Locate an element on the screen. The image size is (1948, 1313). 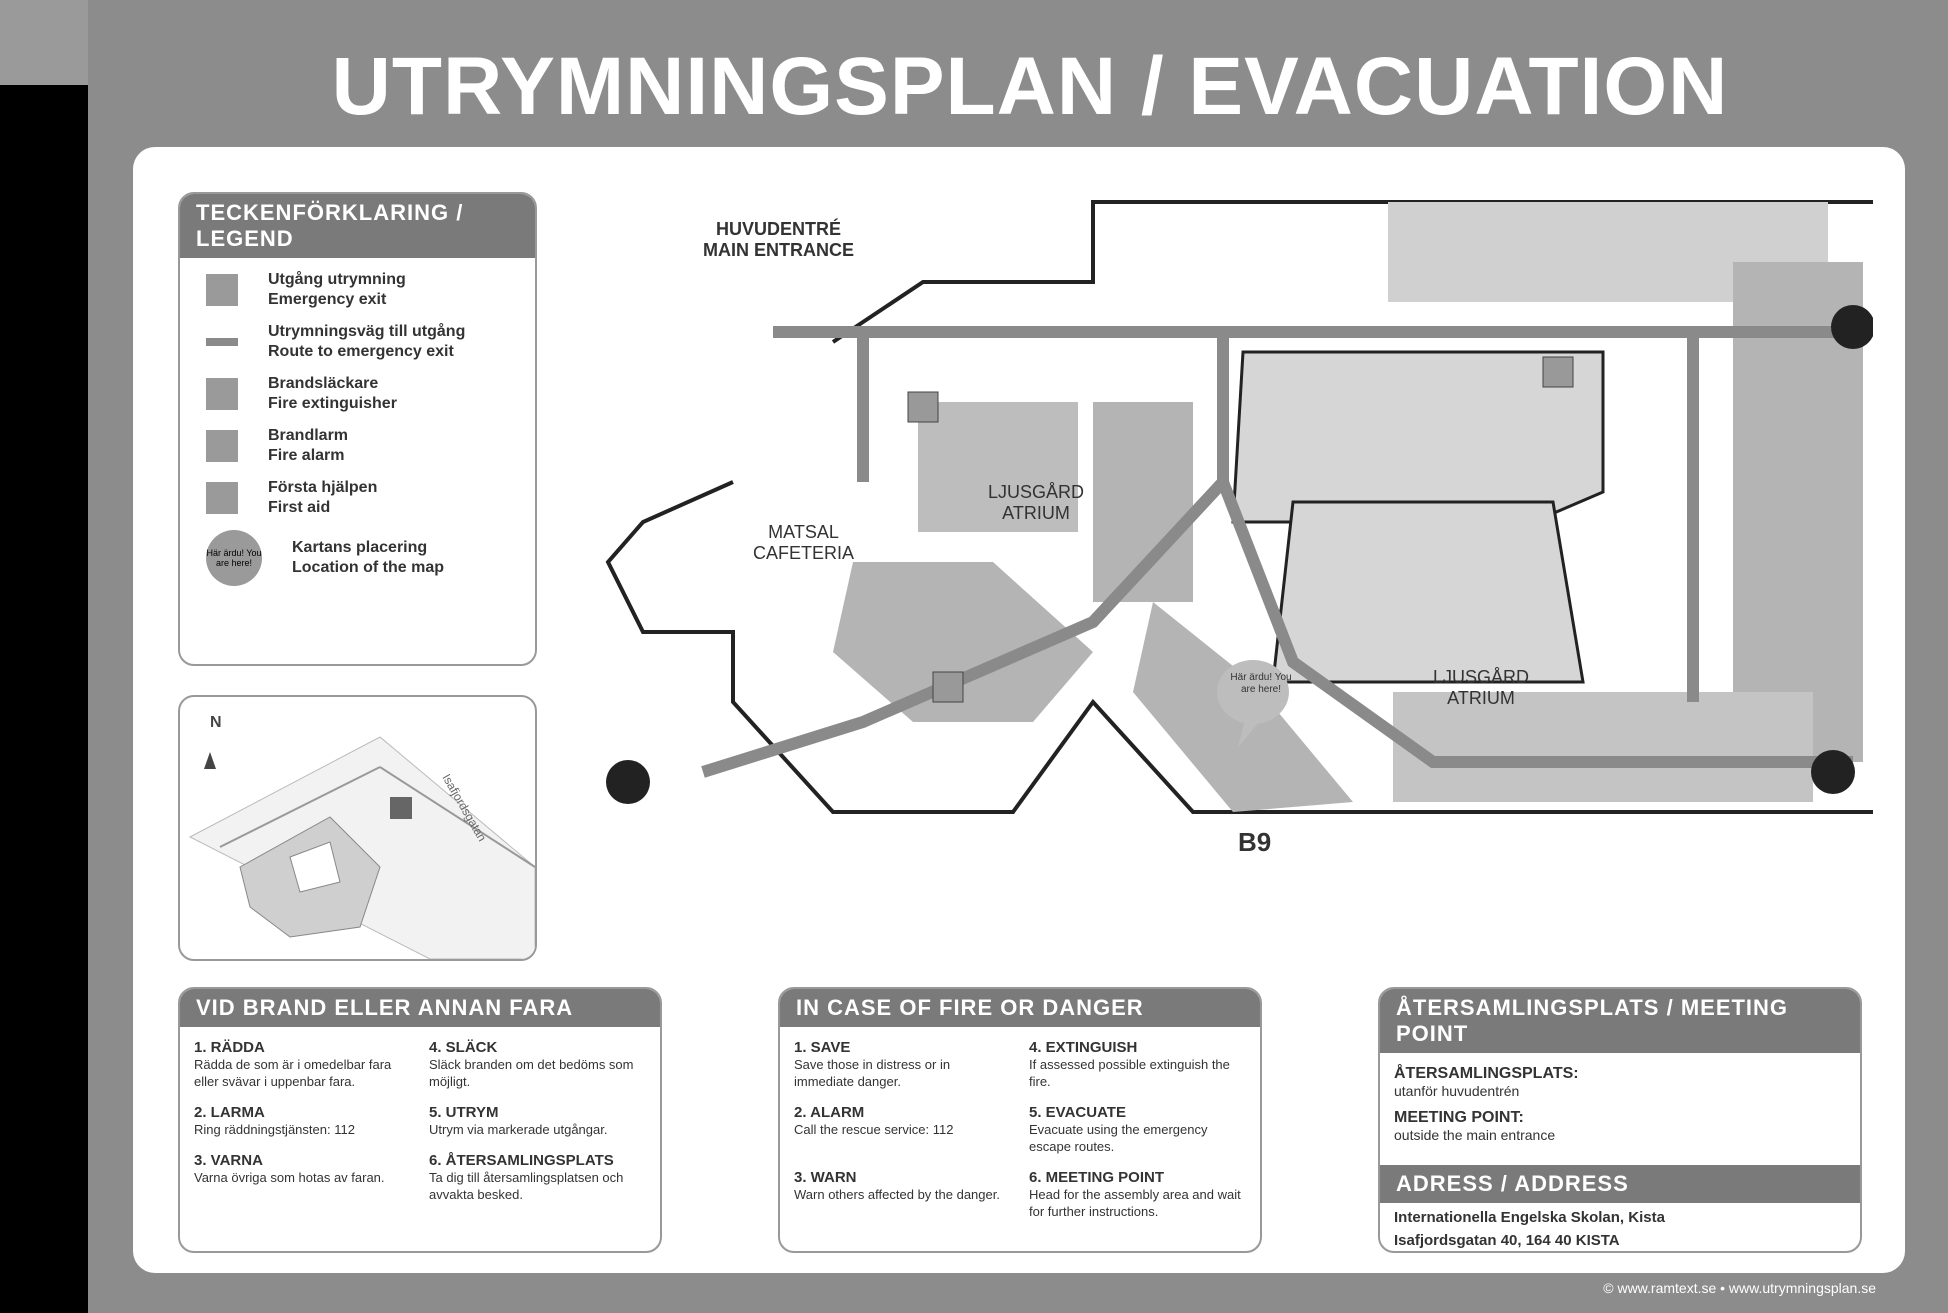
atrium-lower is located at coordinates (1428, 592).